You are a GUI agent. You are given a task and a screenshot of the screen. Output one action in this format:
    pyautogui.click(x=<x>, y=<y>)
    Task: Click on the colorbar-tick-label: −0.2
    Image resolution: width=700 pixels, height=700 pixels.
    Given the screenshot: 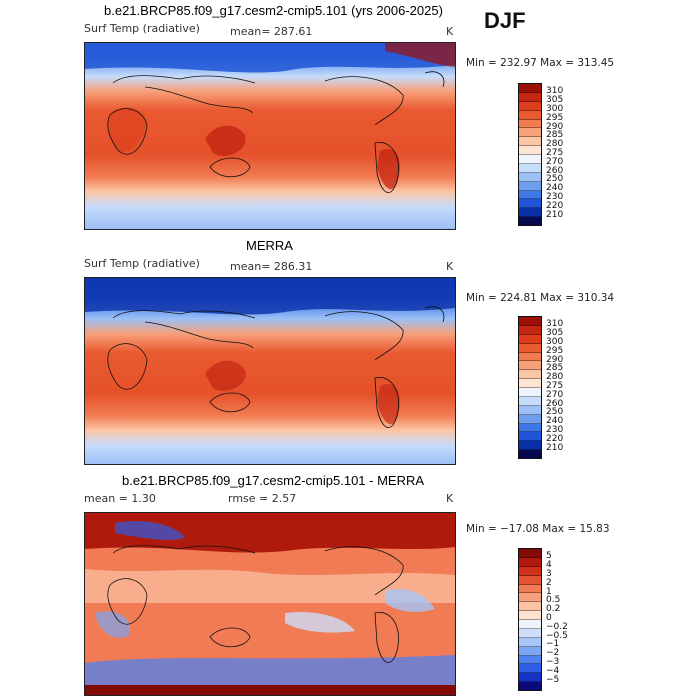 What is the action you would take?
    pyautogui.click(x=557, y=626)
    